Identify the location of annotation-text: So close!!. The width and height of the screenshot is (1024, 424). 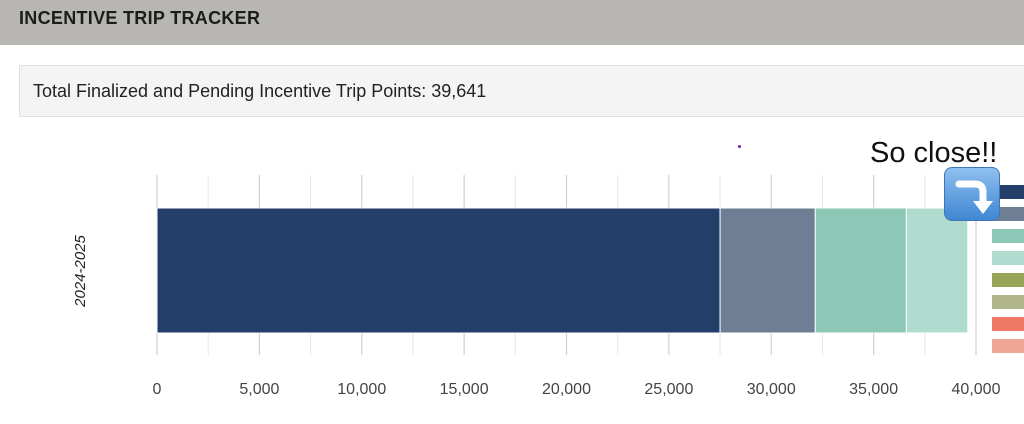
(934, 153).